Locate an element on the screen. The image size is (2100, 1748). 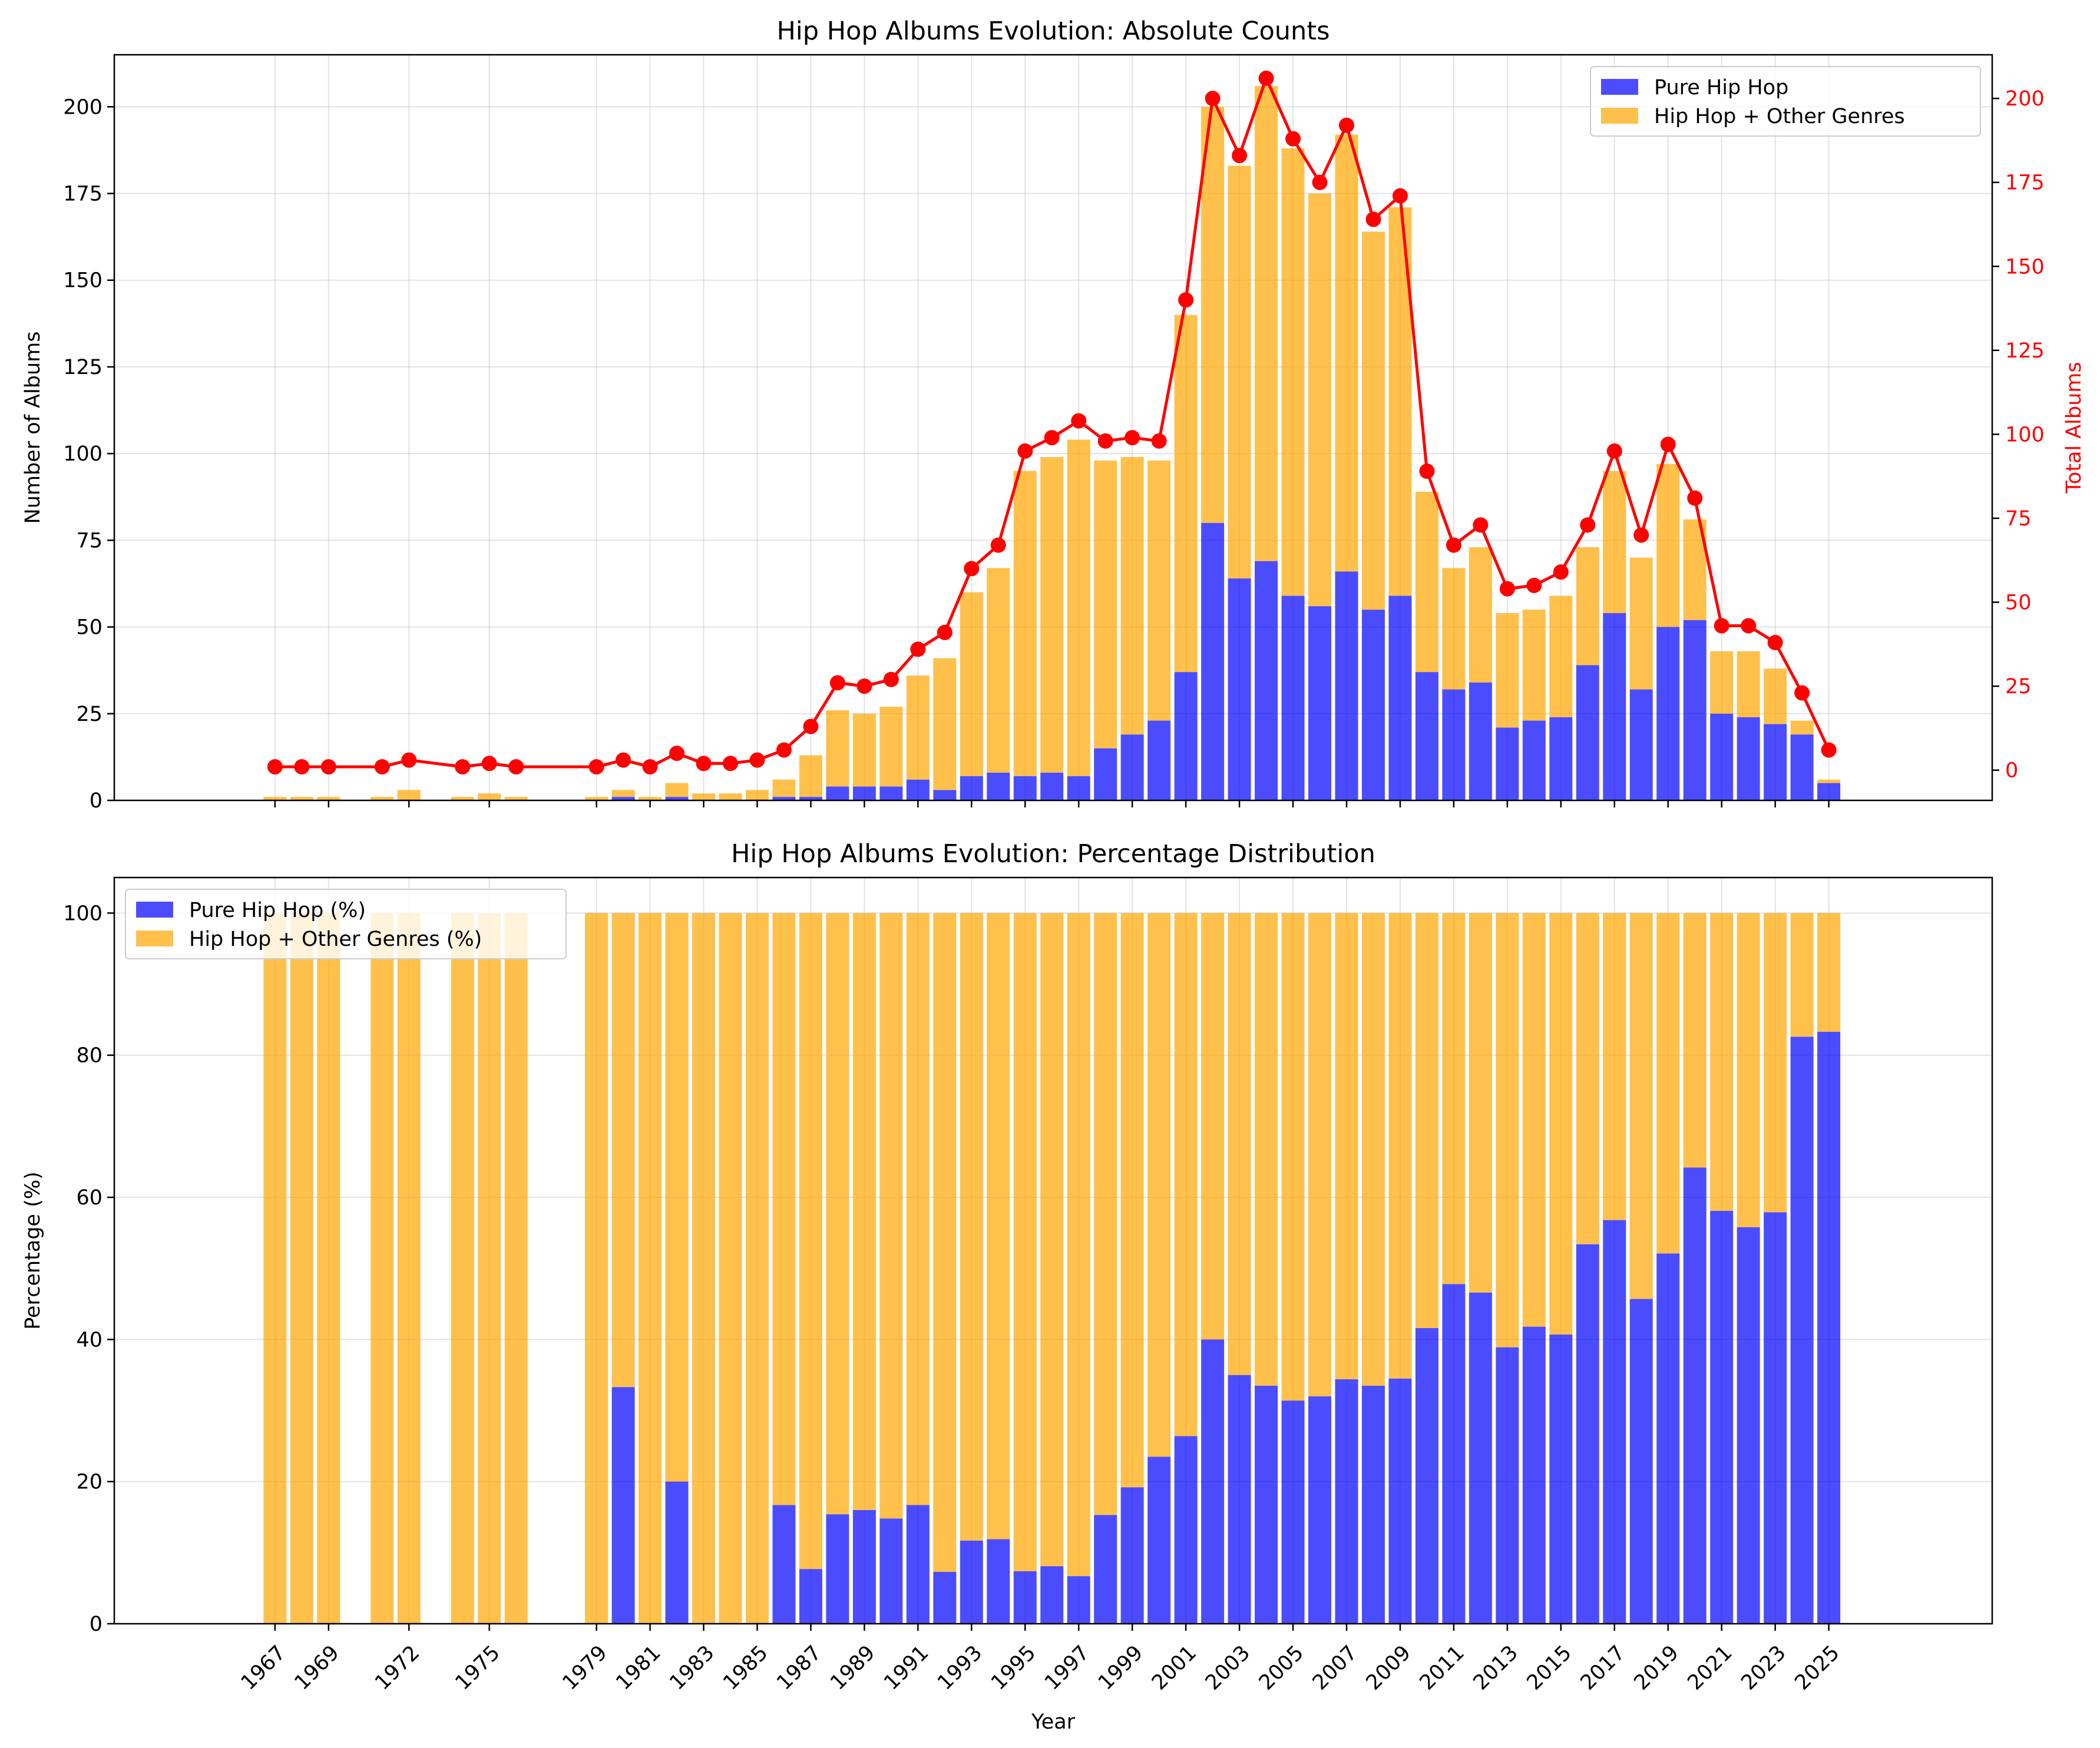
y-tick-label: 0 is located at coordinates (96, 801).